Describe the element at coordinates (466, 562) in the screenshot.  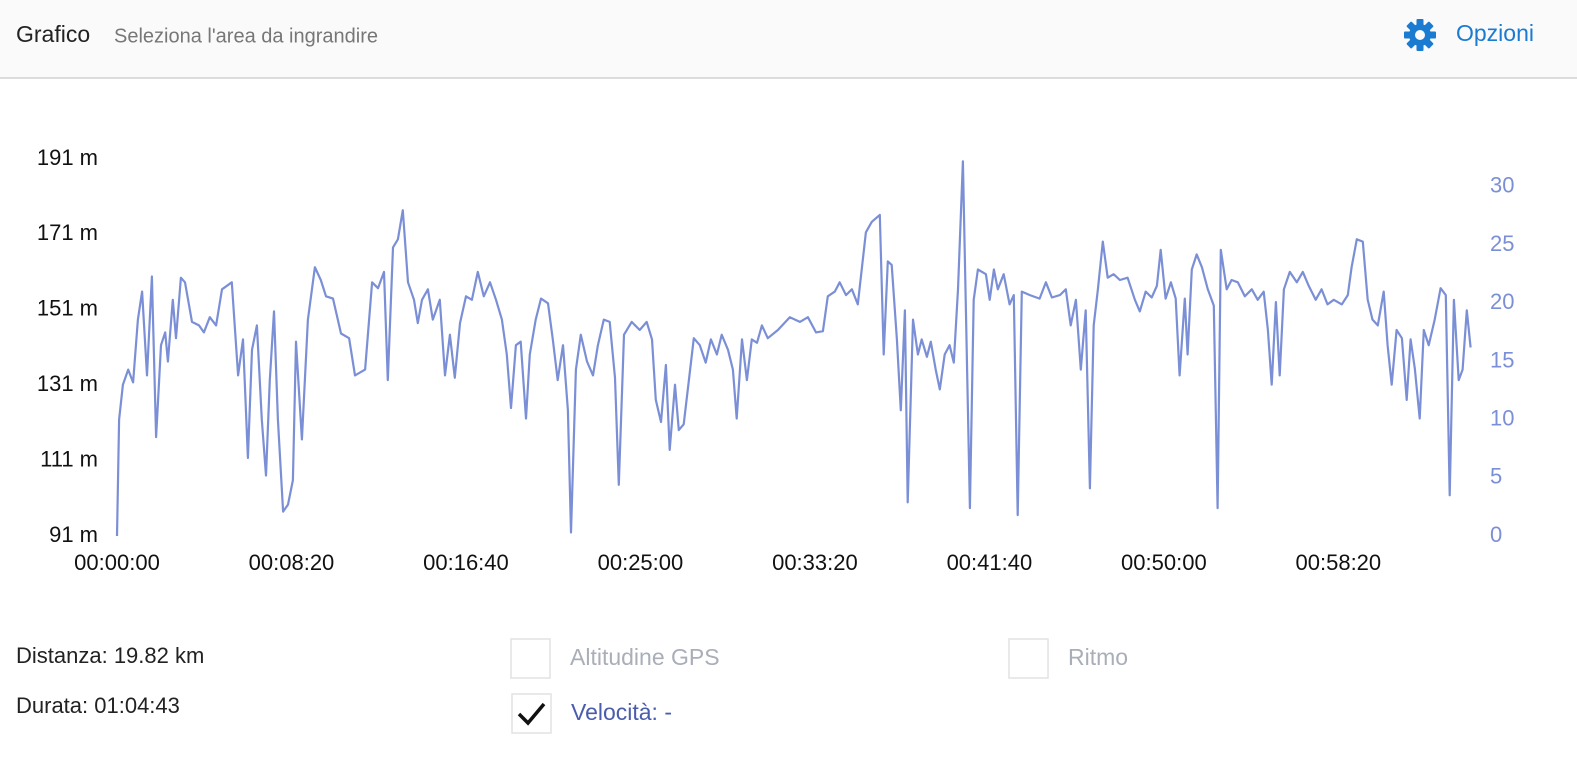
I see `x-tick-label: 00:16:40` at that location.